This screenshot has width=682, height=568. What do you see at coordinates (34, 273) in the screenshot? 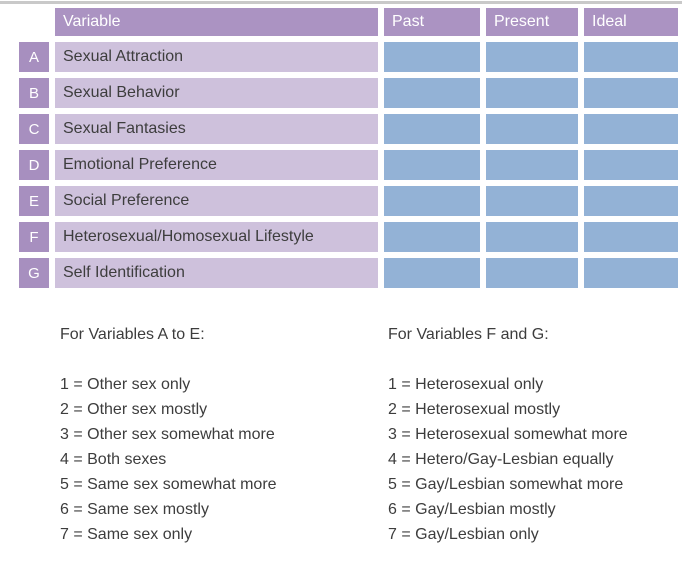
I see `row-key-g: G` at bounding box center [34, 273].